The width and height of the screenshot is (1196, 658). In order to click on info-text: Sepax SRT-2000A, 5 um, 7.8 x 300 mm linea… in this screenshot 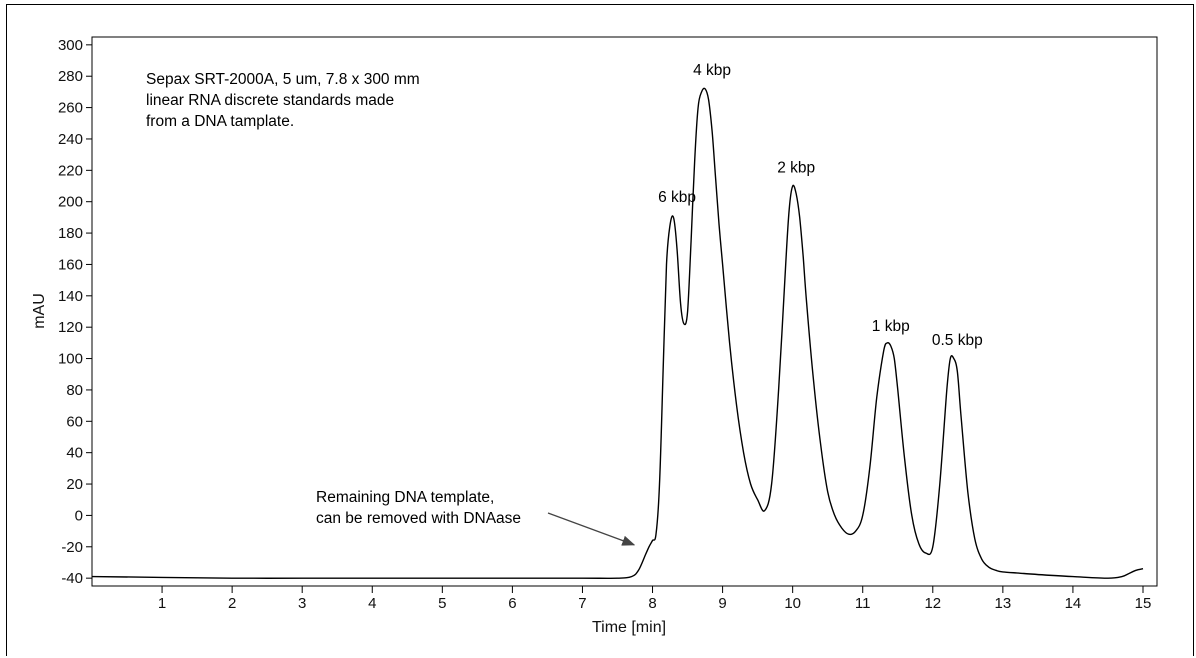, I will do `click(283, 100)`.